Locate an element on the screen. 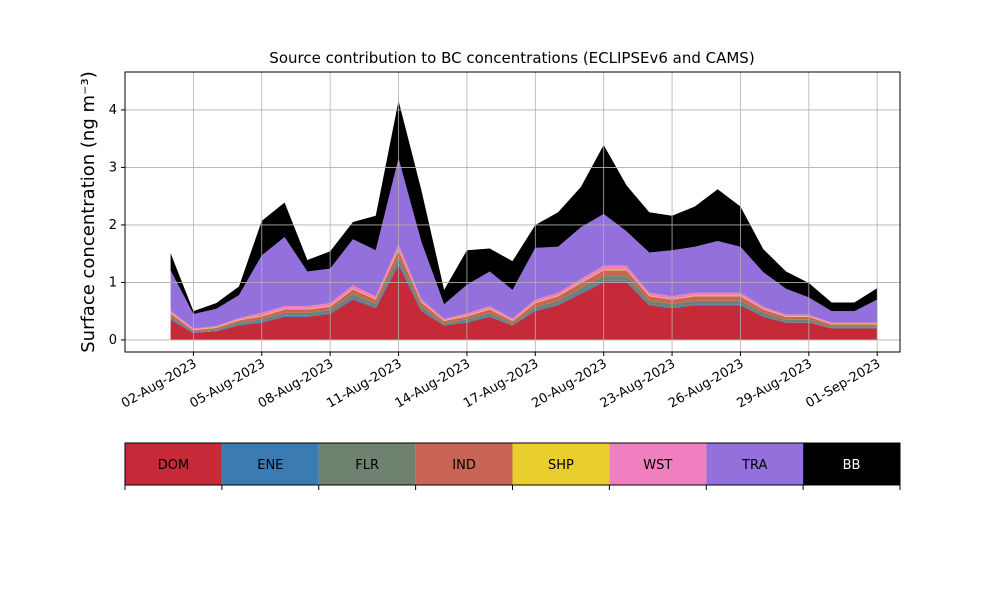 The width and height of the screenshot is (1000, 604). y-tick-label: 4 is located at coordinates (113, 110).